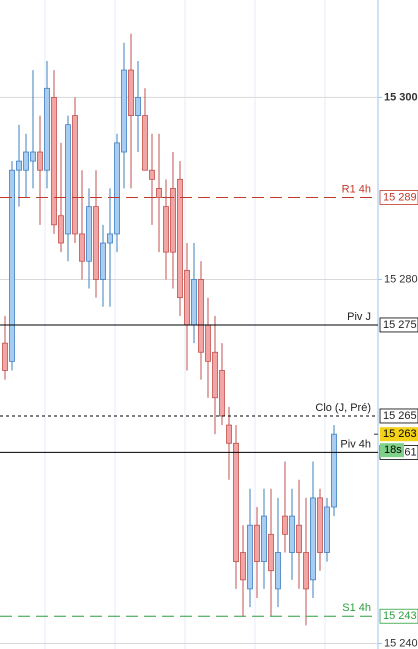  I want to click on level-value: 15 289, so click(400, 197).